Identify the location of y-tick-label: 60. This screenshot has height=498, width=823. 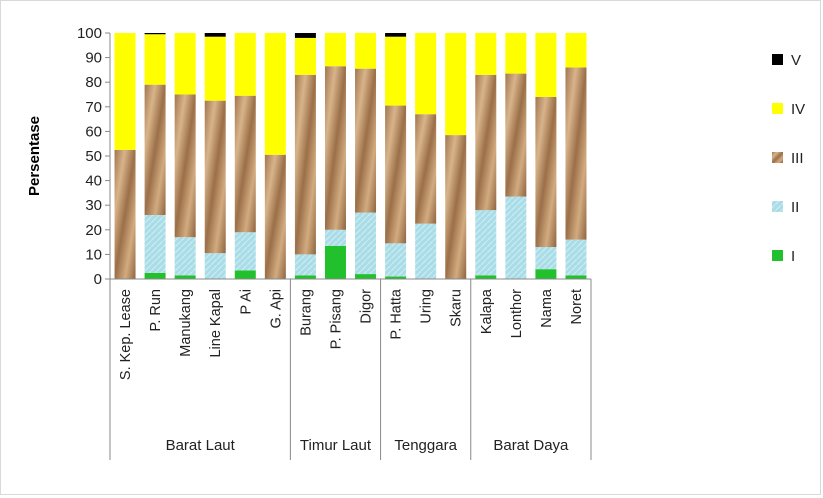
(93, 131).